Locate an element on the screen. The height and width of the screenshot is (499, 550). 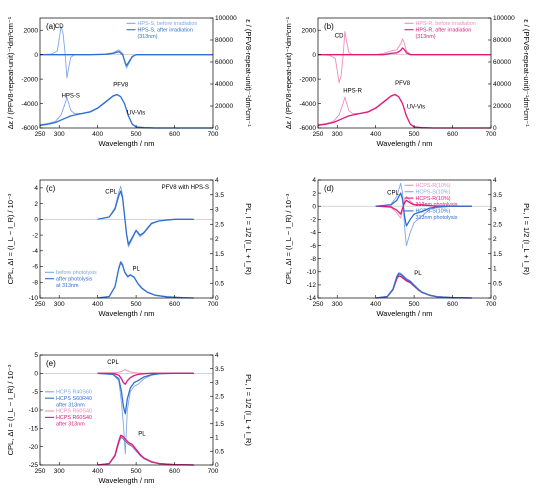
legend-entry: after photolysis is located at coordinates (74, 279).